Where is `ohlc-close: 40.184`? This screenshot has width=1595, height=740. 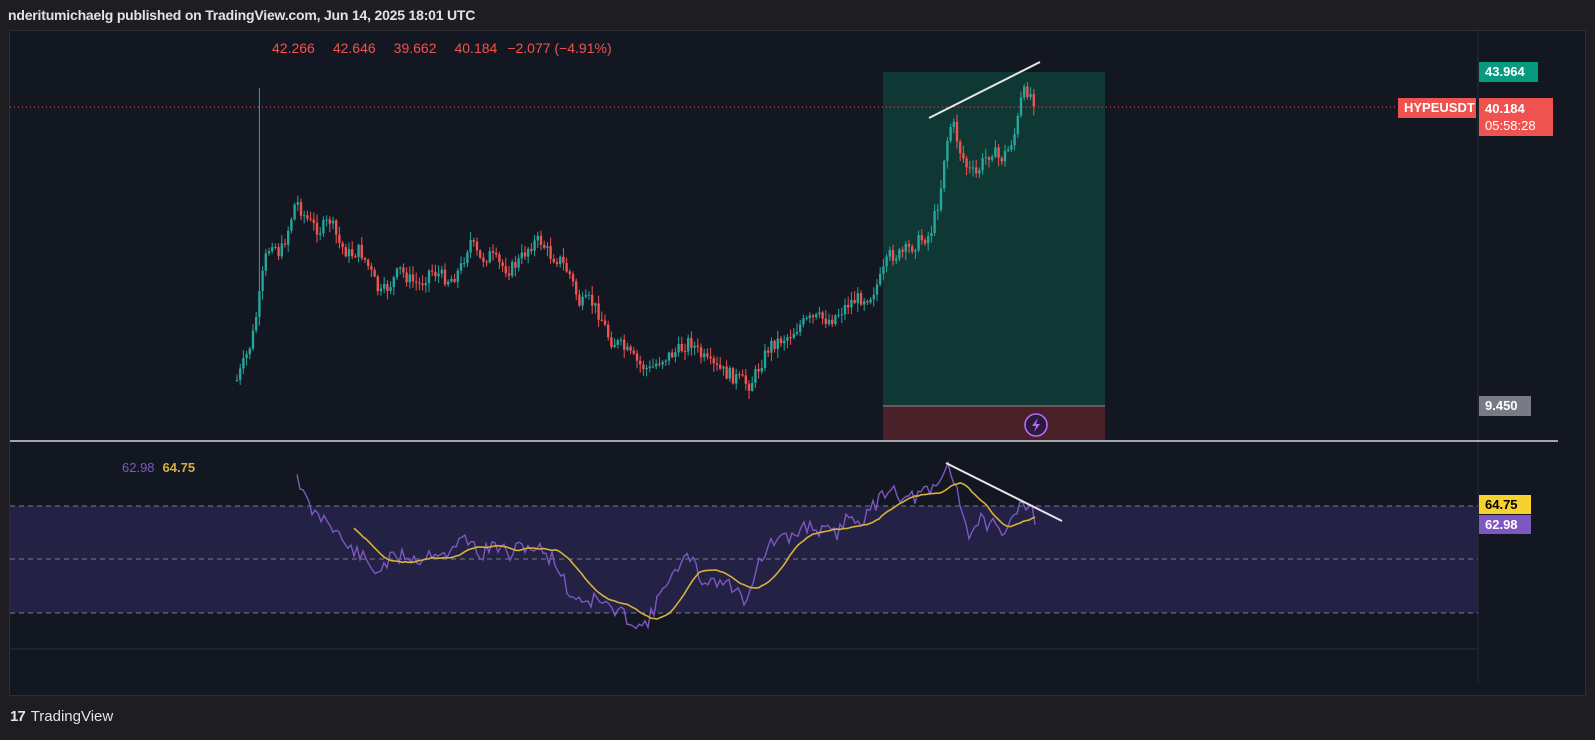
ohlc-close: 40.184 is located at coordinates (476, 48).